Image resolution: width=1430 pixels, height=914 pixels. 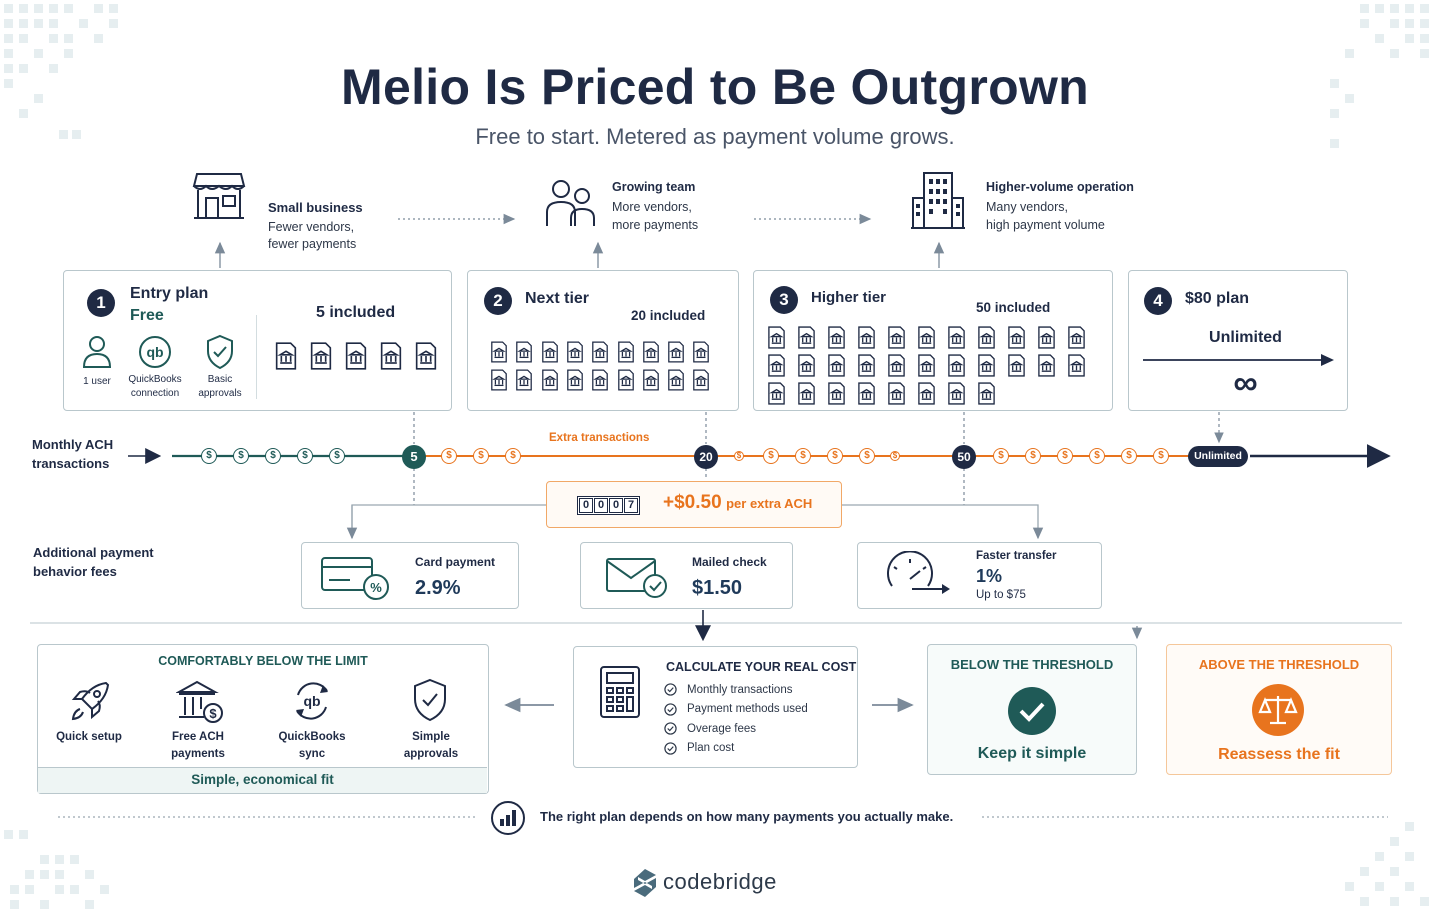 I want to click on tier-1-document-icons, so click(x=359, y=358).